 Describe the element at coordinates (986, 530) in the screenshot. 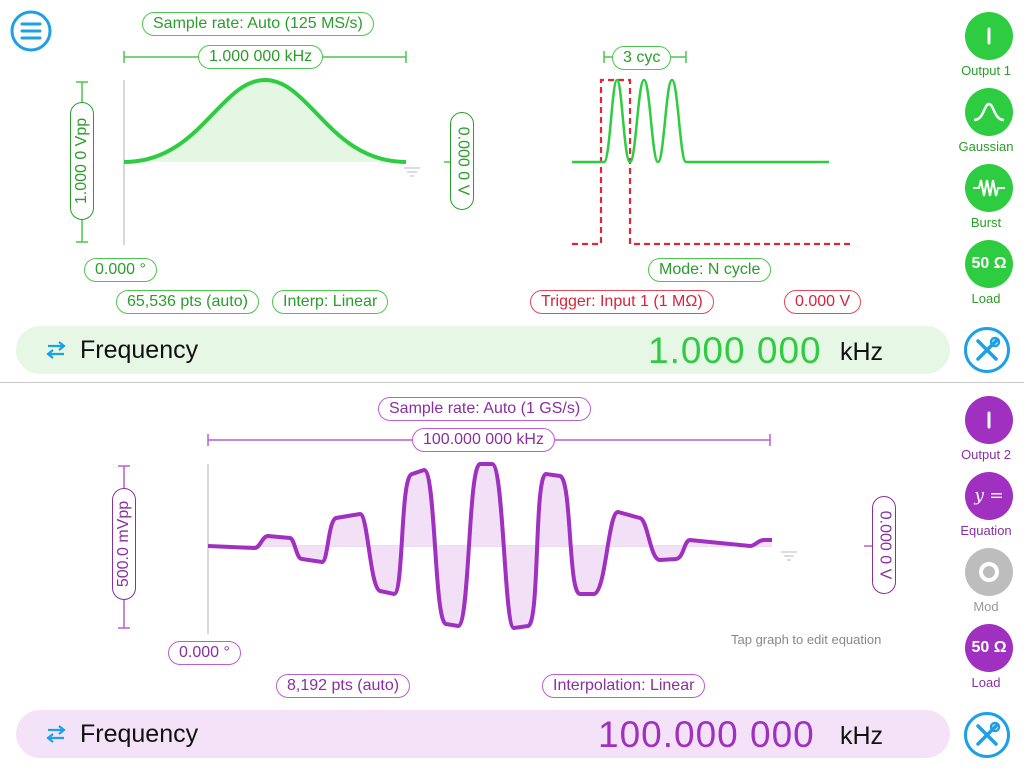

I see `equation-label: Equation` at that location.